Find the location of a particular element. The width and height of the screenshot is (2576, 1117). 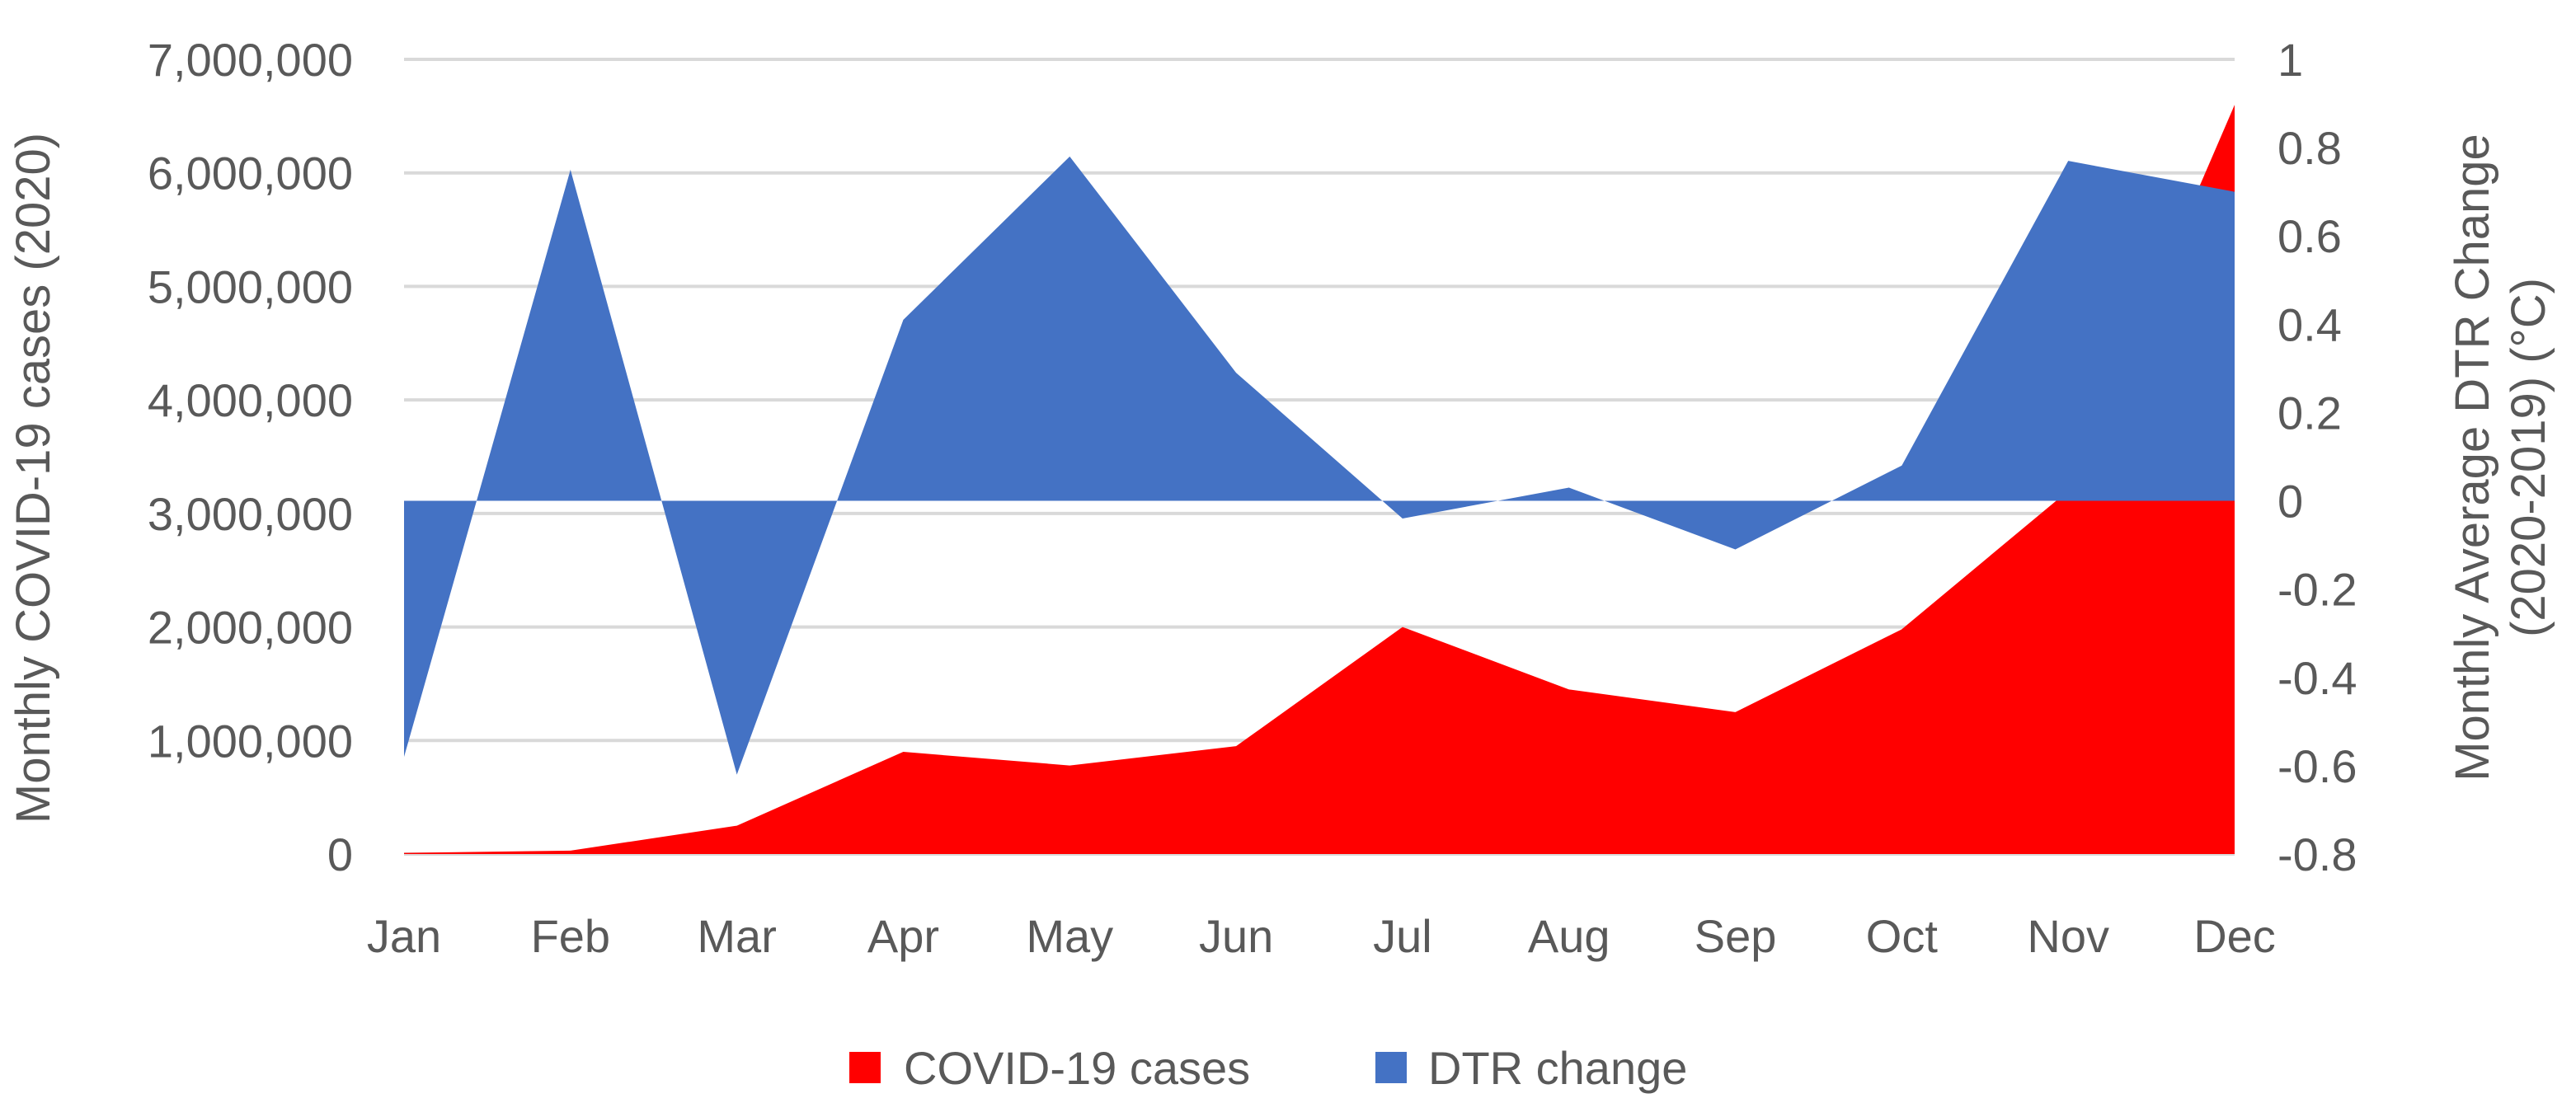

legend-swatch-covid is located at coordinates (865, 1068).